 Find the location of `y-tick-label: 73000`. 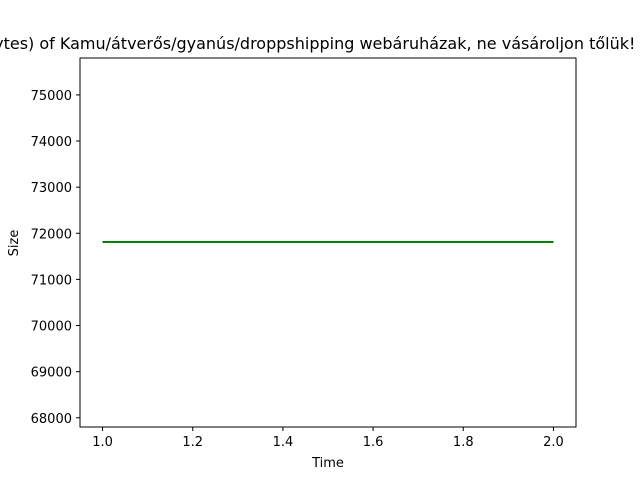

y-tick-label: 73000 is located at coordinates (51, 188).